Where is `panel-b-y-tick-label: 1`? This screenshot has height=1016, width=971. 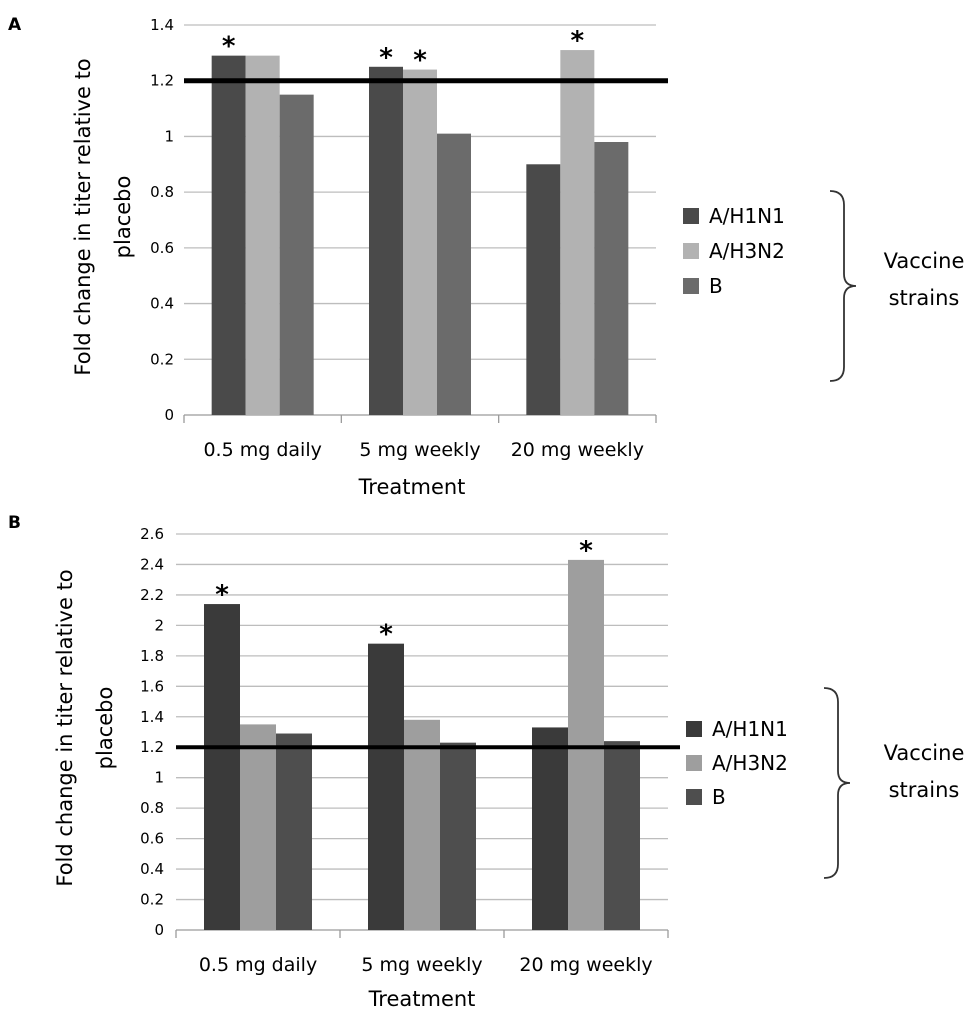 panel-b-y-tick-label: 1 is located at coordinates (159, 778).